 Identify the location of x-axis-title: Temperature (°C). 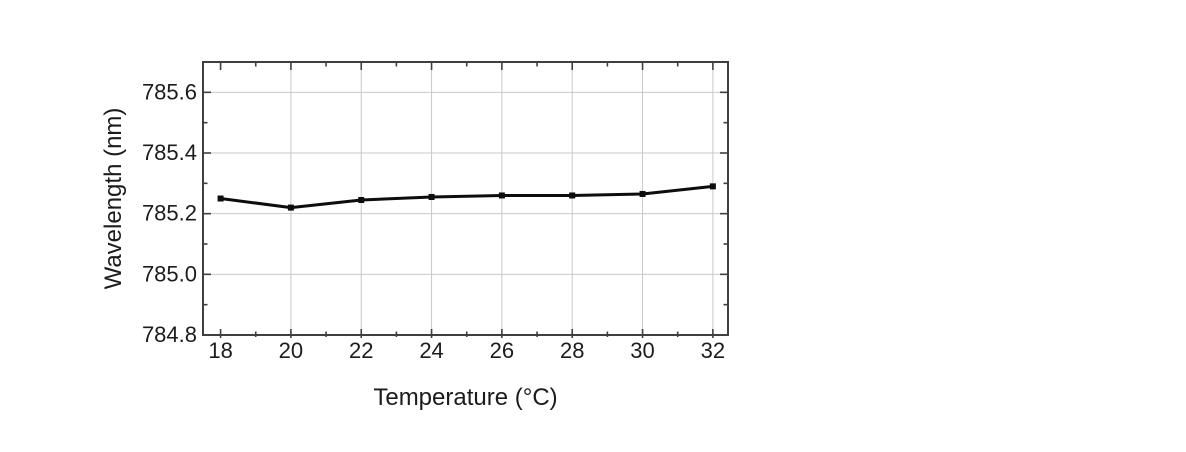
(465, 397).